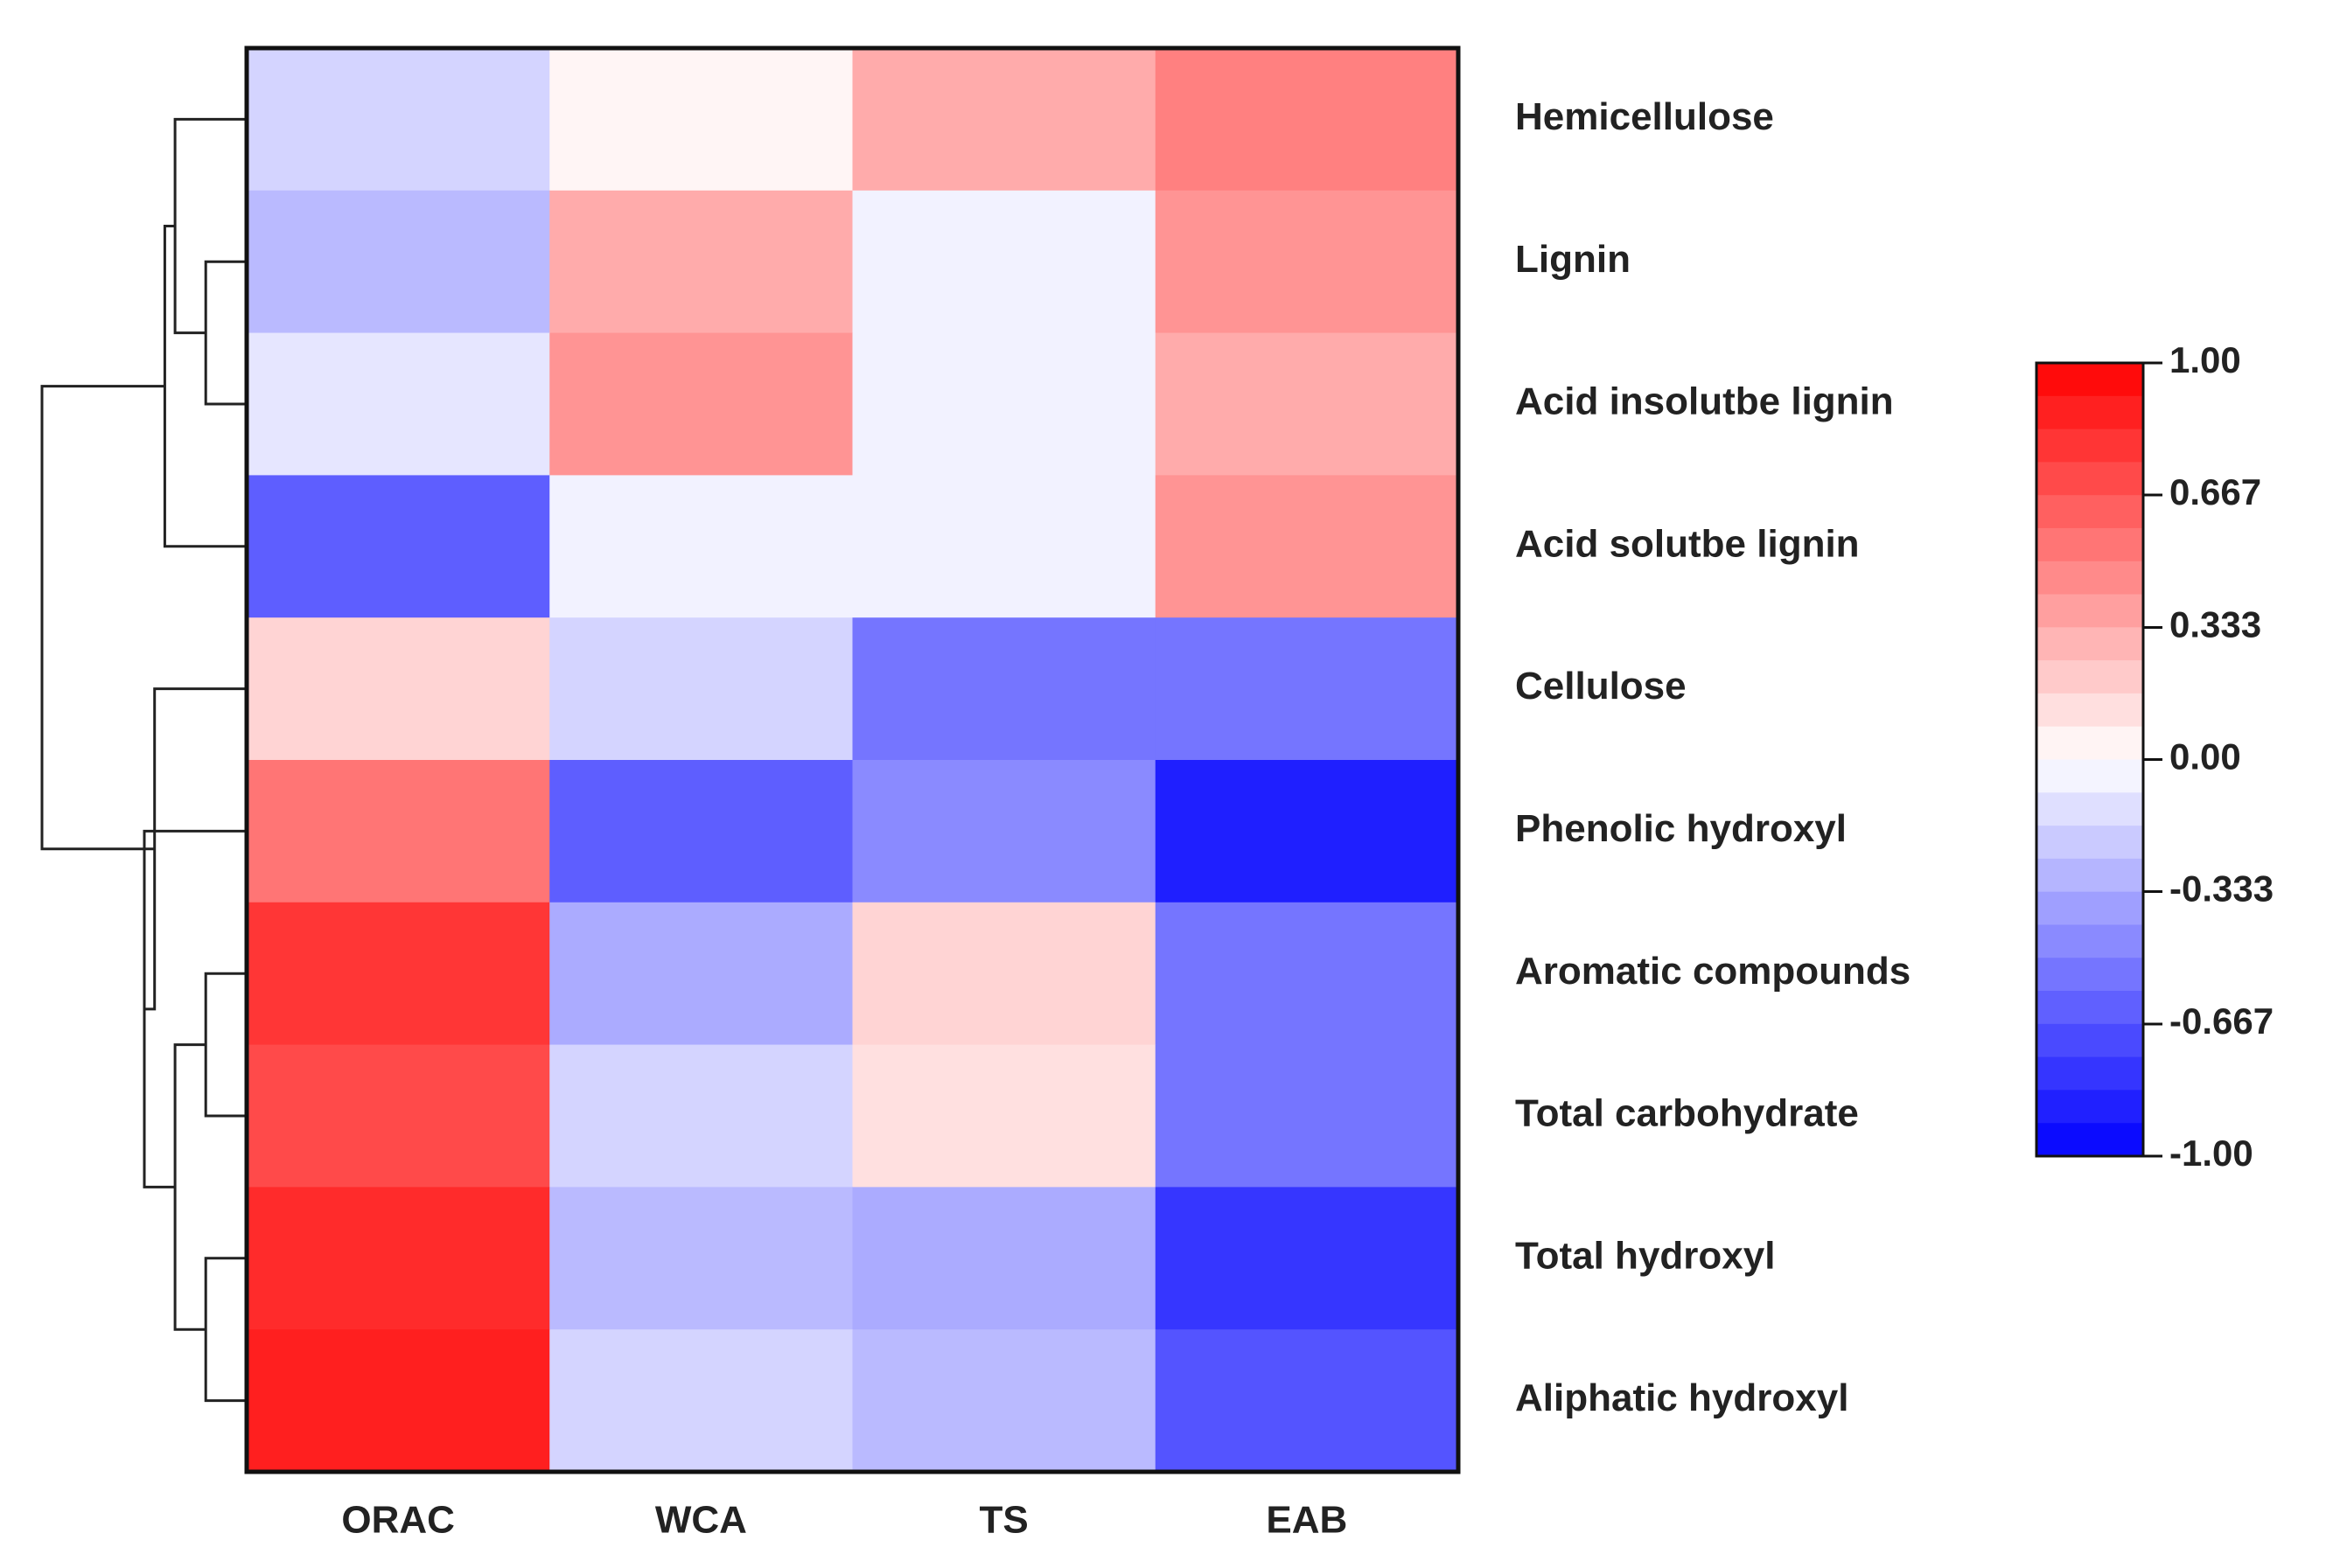 This screenshot has height=1568, width=2347. Describe the element at coordinates (1712, 971) in the screenshot. I see `row-label: Aromatic compounds` at that location.